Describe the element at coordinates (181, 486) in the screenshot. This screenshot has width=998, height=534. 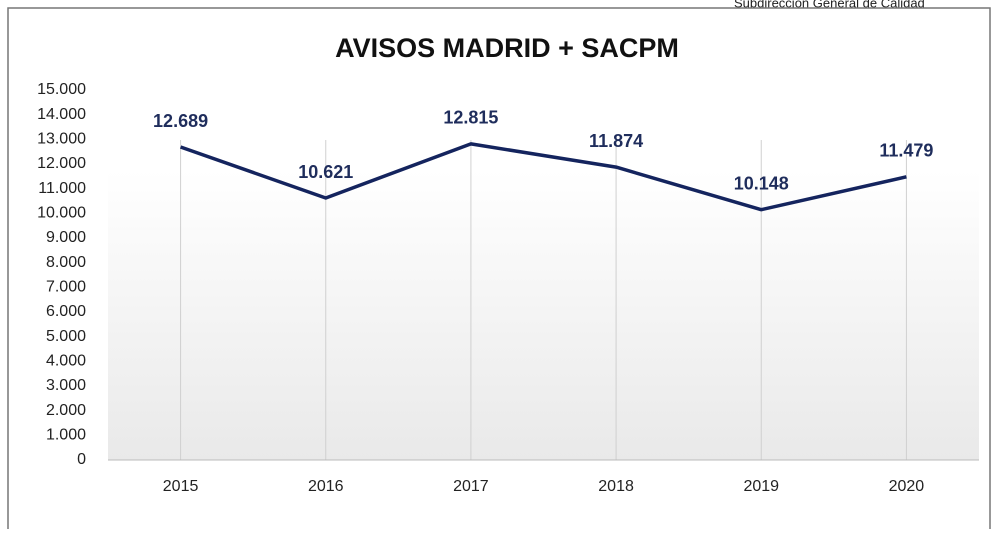
I see `x-tick-label: 2015` at that location.